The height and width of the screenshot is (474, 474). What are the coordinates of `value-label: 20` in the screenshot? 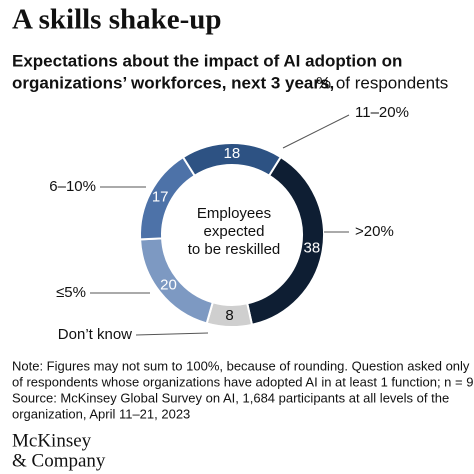 It's located at (168, 284).